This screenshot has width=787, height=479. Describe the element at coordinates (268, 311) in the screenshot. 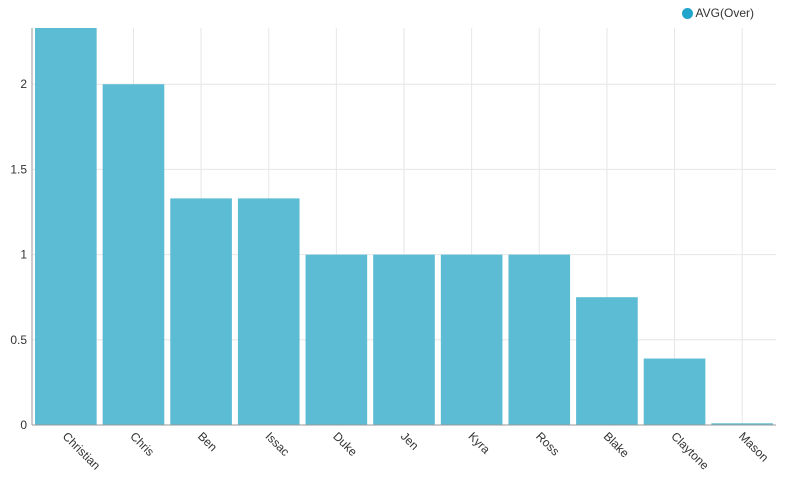

I see `bar-issac` at that location.